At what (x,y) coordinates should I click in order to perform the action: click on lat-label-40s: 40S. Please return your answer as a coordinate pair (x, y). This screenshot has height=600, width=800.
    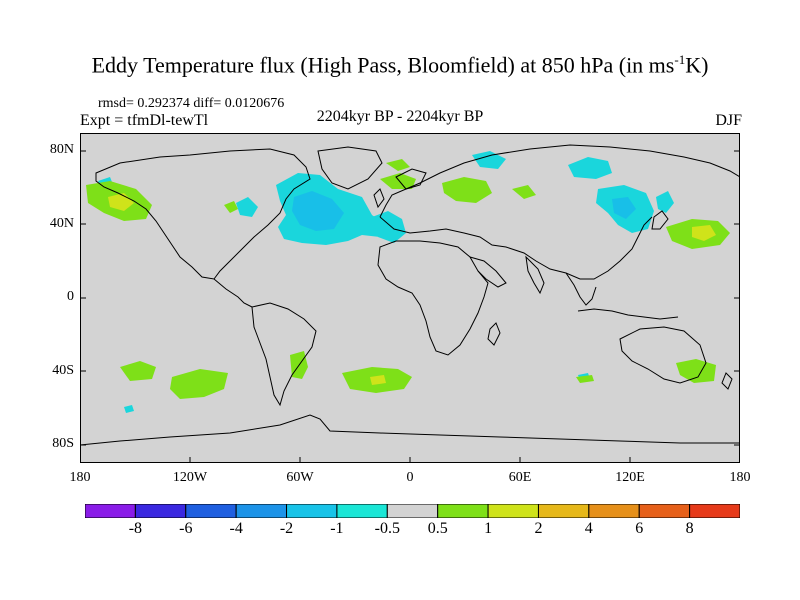
    Looking at the image, I should click on (63, 370).